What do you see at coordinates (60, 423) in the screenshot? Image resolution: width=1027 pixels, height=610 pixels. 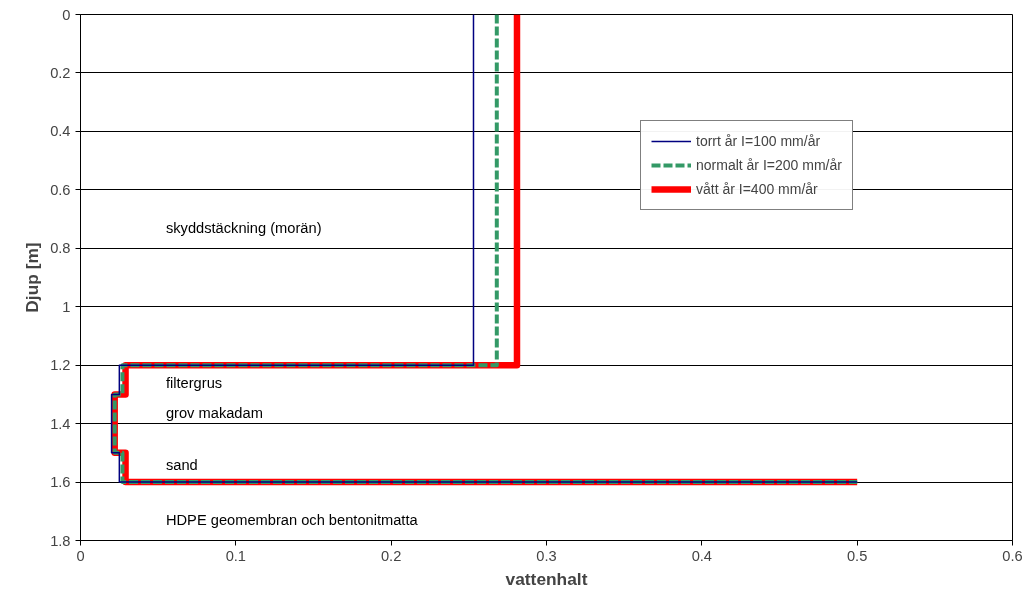 I see `y-tick-label: 1.4` at bounding box center [60, 423].